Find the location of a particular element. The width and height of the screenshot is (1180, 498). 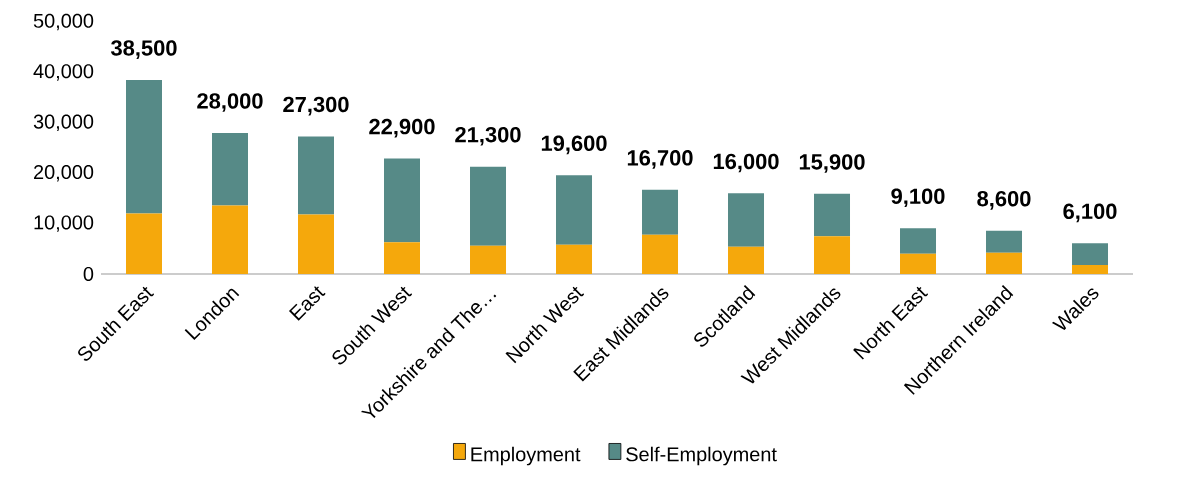

total-label: 16,000 is located at coordinates (746, 163).